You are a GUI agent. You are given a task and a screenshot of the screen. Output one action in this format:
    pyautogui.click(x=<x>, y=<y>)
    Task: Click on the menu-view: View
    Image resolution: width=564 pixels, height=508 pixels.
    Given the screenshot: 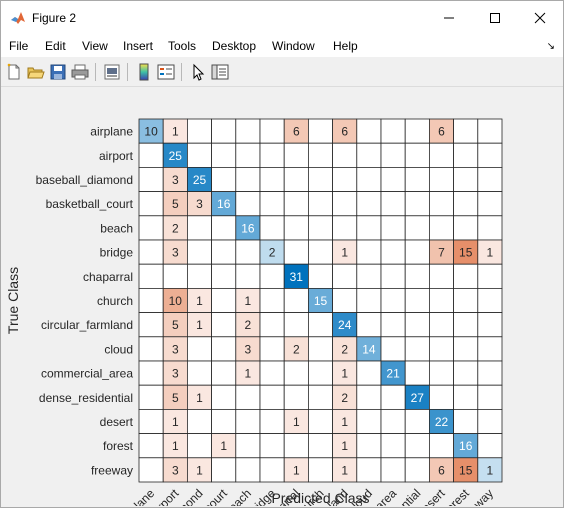 What is the action you would take?
    pyautogui.click(x=95, y=46)
    